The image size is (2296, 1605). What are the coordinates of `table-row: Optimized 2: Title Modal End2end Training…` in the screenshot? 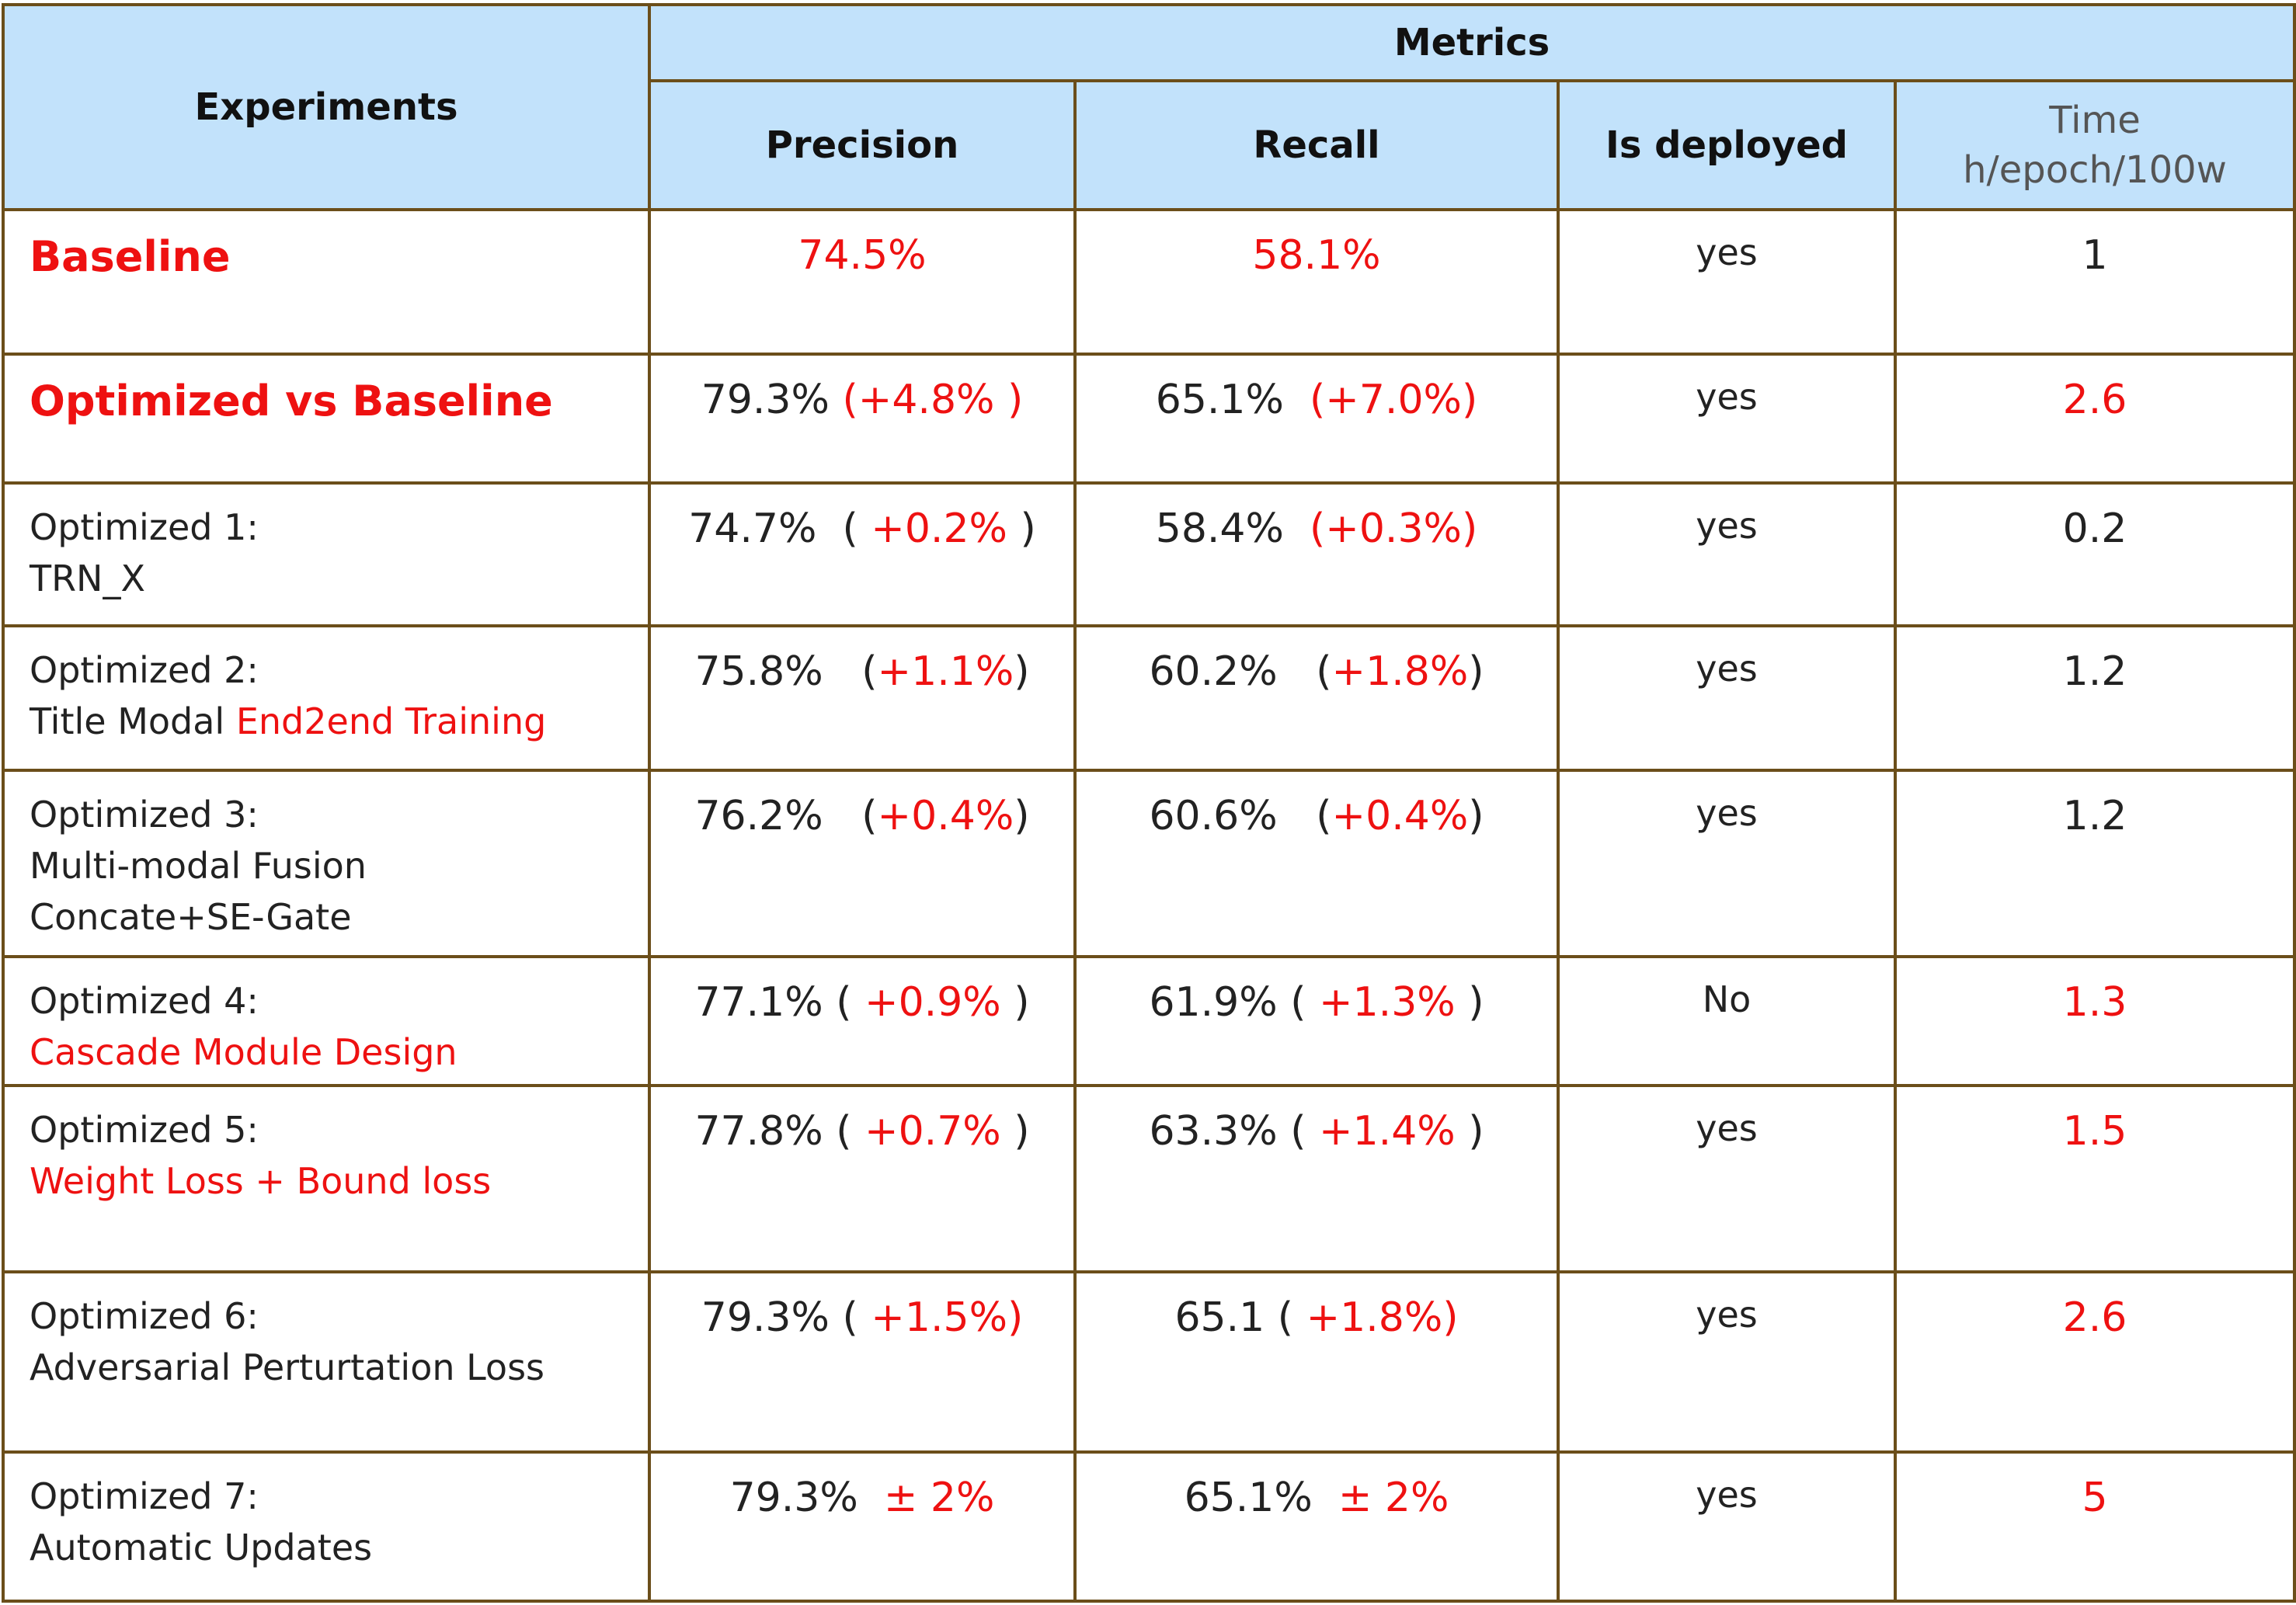 It's located at (1149, 698).